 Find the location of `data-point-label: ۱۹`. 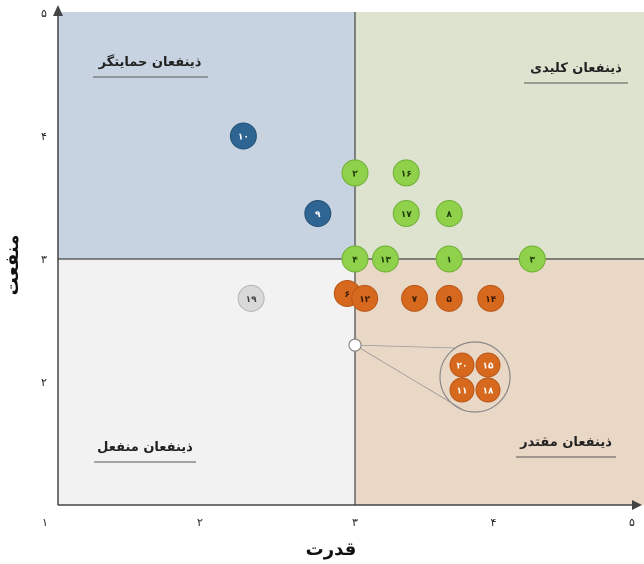

data-point-label: ۱۹ is located at coordinates (251, 300).